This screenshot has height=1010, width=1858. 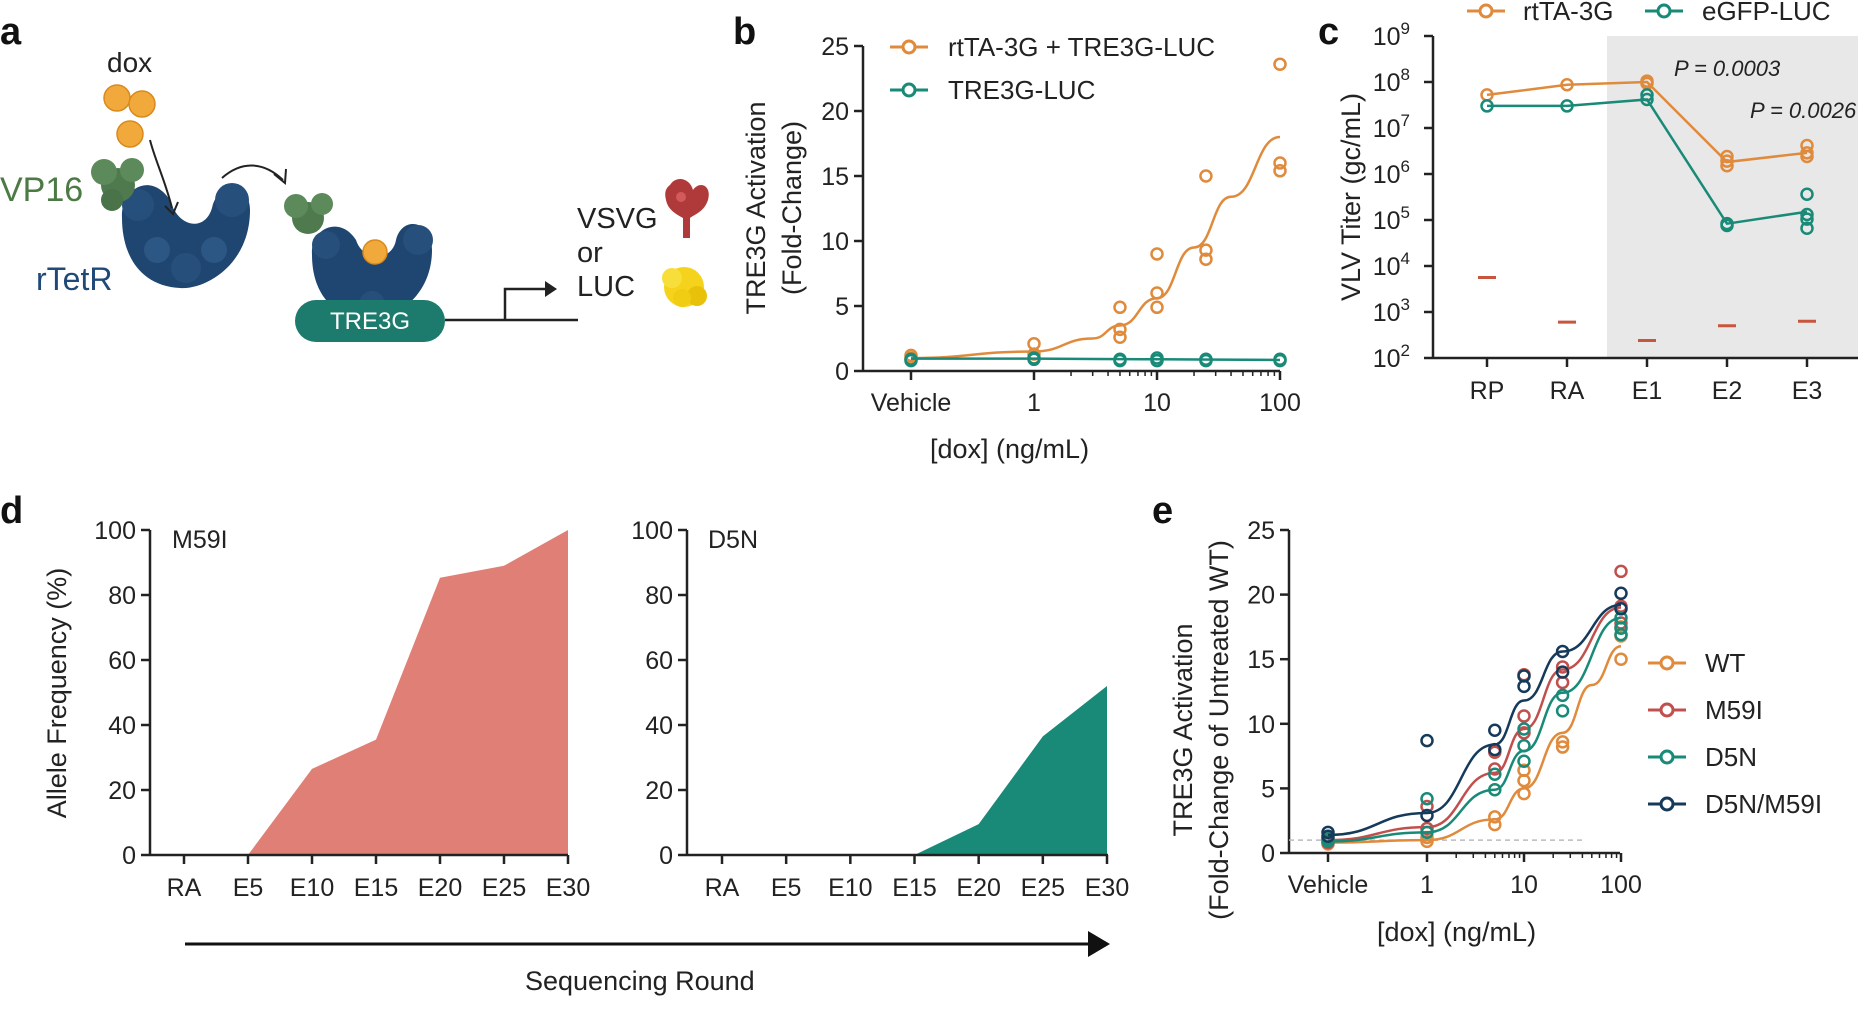 I want to click on d2-x-tick-label: E5, so click(x=786, y=888).